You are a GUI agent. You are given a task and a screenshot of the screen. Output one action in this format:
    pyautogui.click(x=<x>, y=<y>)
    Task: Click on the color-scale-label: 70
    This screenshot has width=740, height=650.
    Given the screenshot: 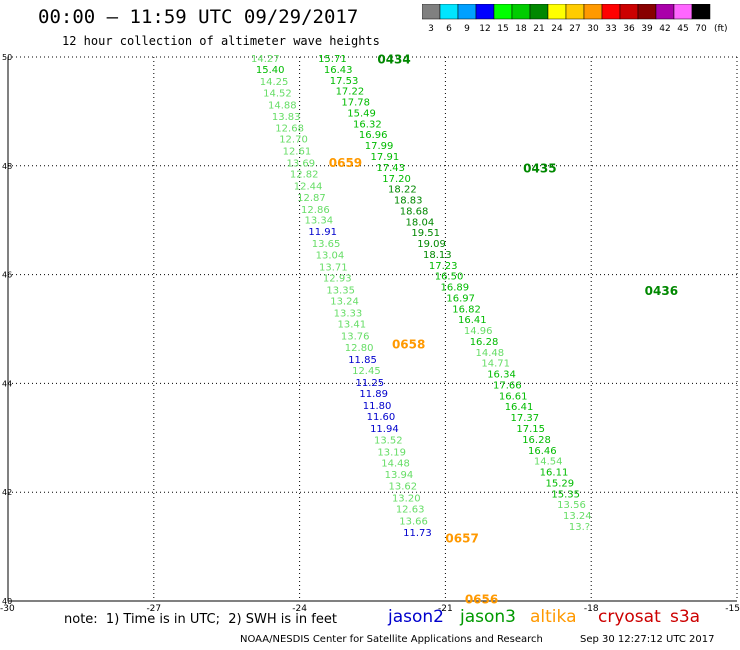 What is the action you would take?
    pyautogui.click(x=701, y=29)
    